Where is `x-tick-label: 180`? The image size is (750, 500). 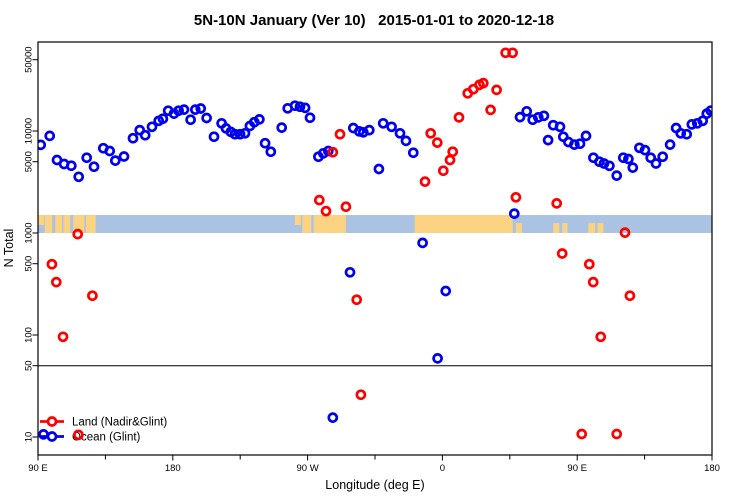 x-tick-label: 180 is located at coordinates (712, 468).